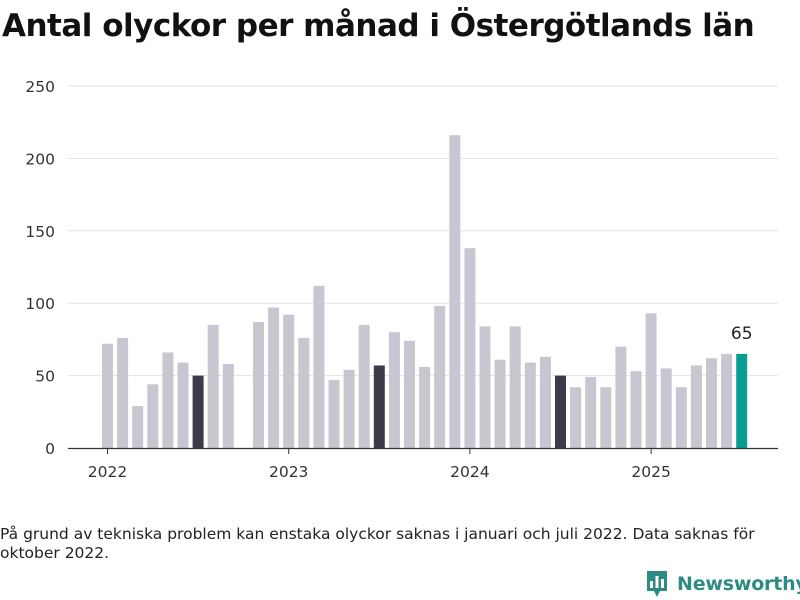 This screenshot has height=600, width=800. What do you see at coordinates (738, 584) in the screenshot?
I see `brand-name: Newsworthy` at bounding box center [738, 584].